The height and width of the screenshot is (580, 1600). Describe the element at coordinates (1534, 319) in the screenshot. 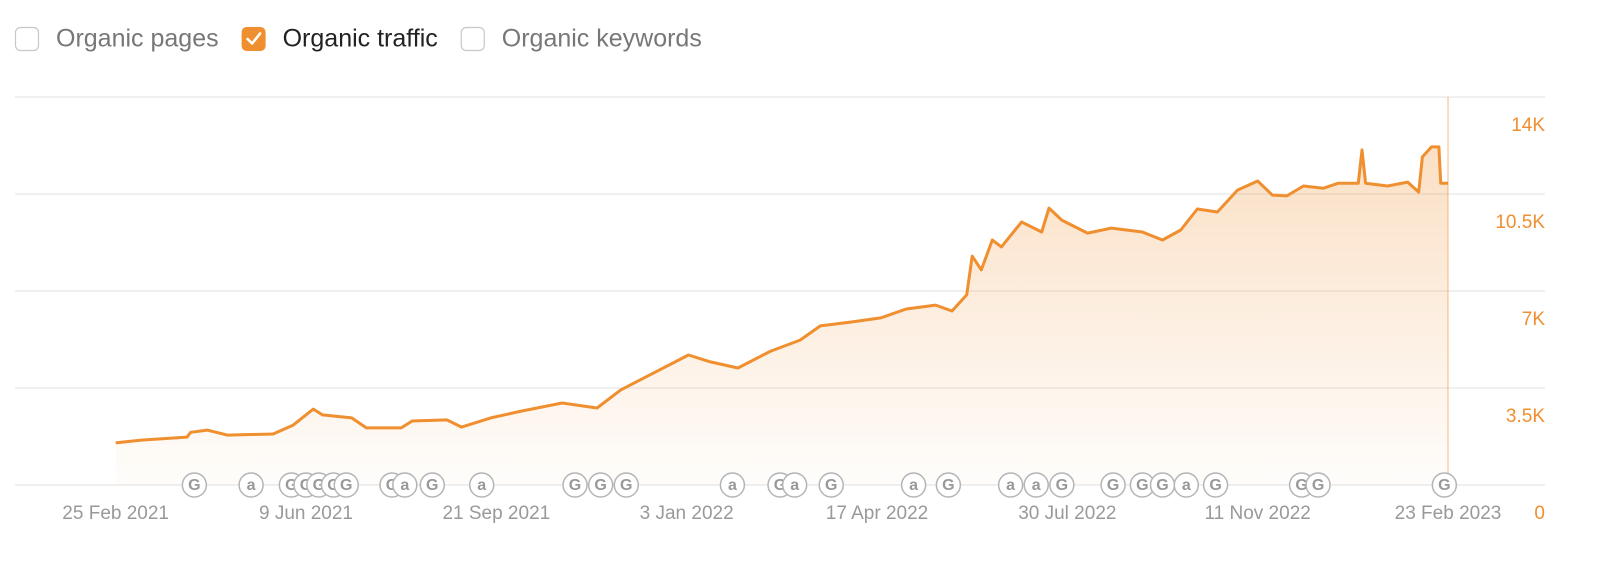

I see `y-tick-label: 7K` at that location.